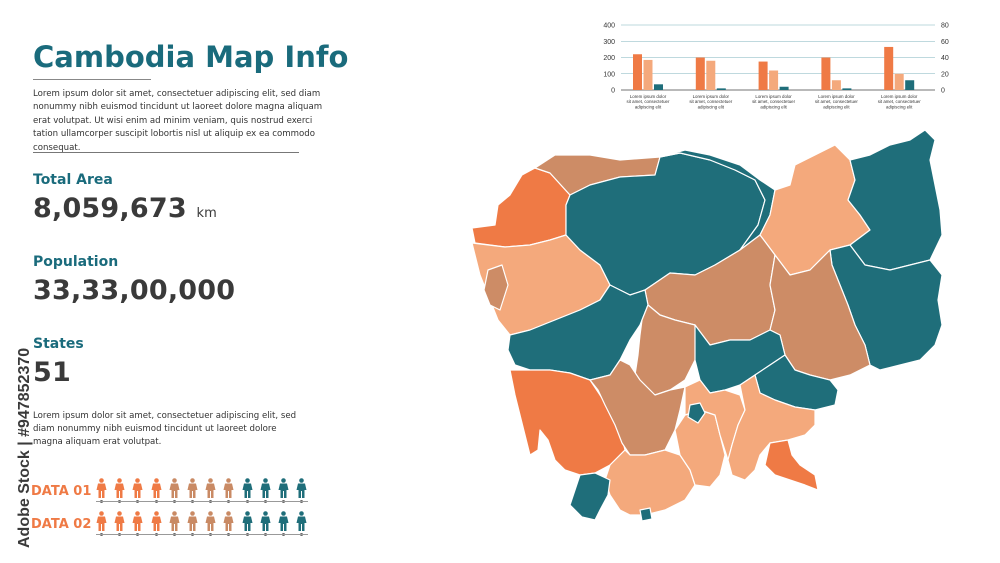 The width and height of the screenshot is (1000, 563). What do you see at coordinates (590, 496) in the screenshot?
I see `map-province-sihanoukville` at bounding box center [590, 496].